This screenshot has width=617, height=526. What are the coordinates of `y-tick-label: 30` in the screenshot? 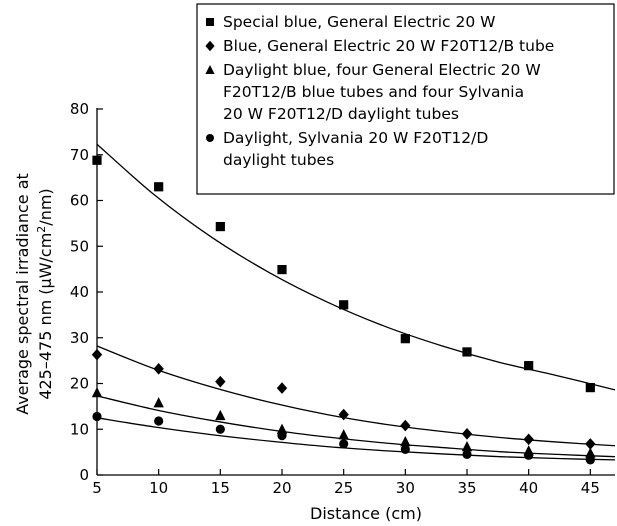 It's located at (79, 338).